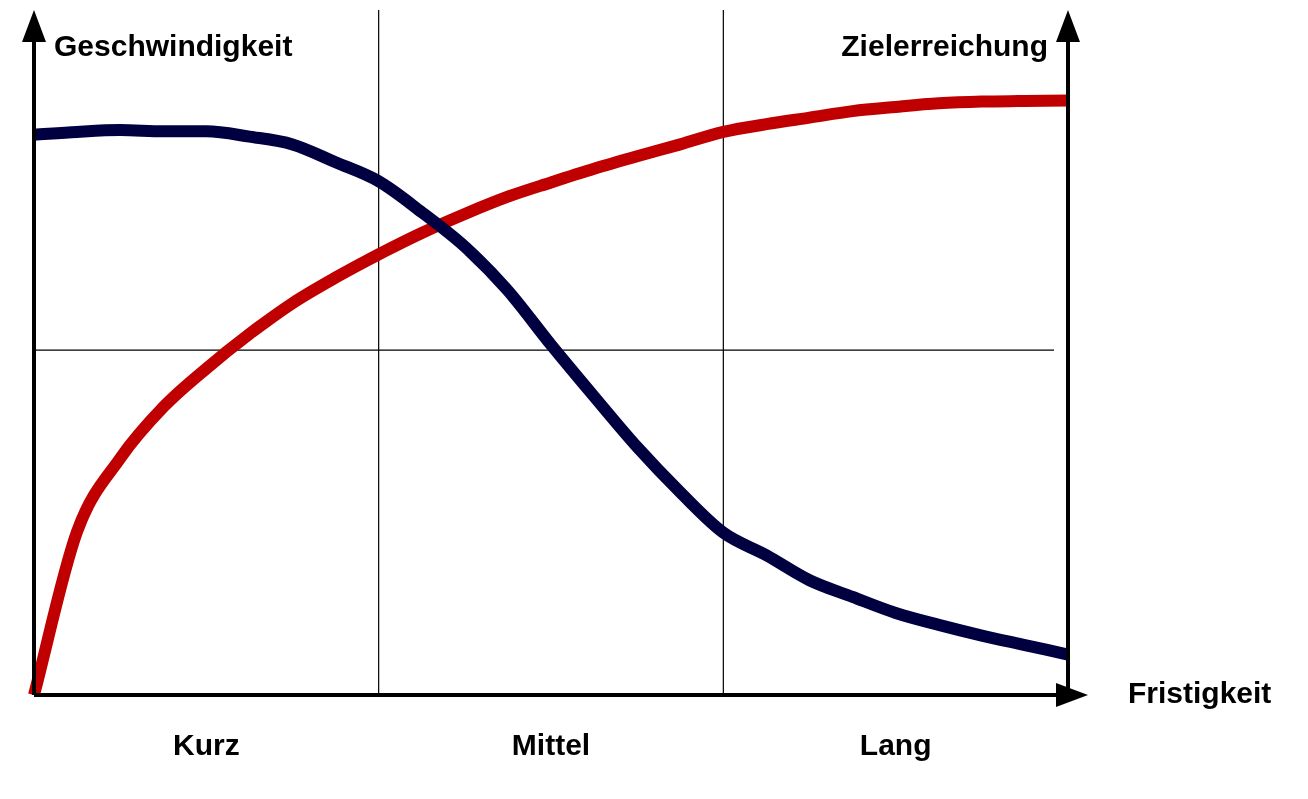 The width and height of the screenshot is (1308, 799). Describe the element at coordinates (173, 46) in the screenshot. I see `y-axis-title: Geschwindigkeit` at that location.